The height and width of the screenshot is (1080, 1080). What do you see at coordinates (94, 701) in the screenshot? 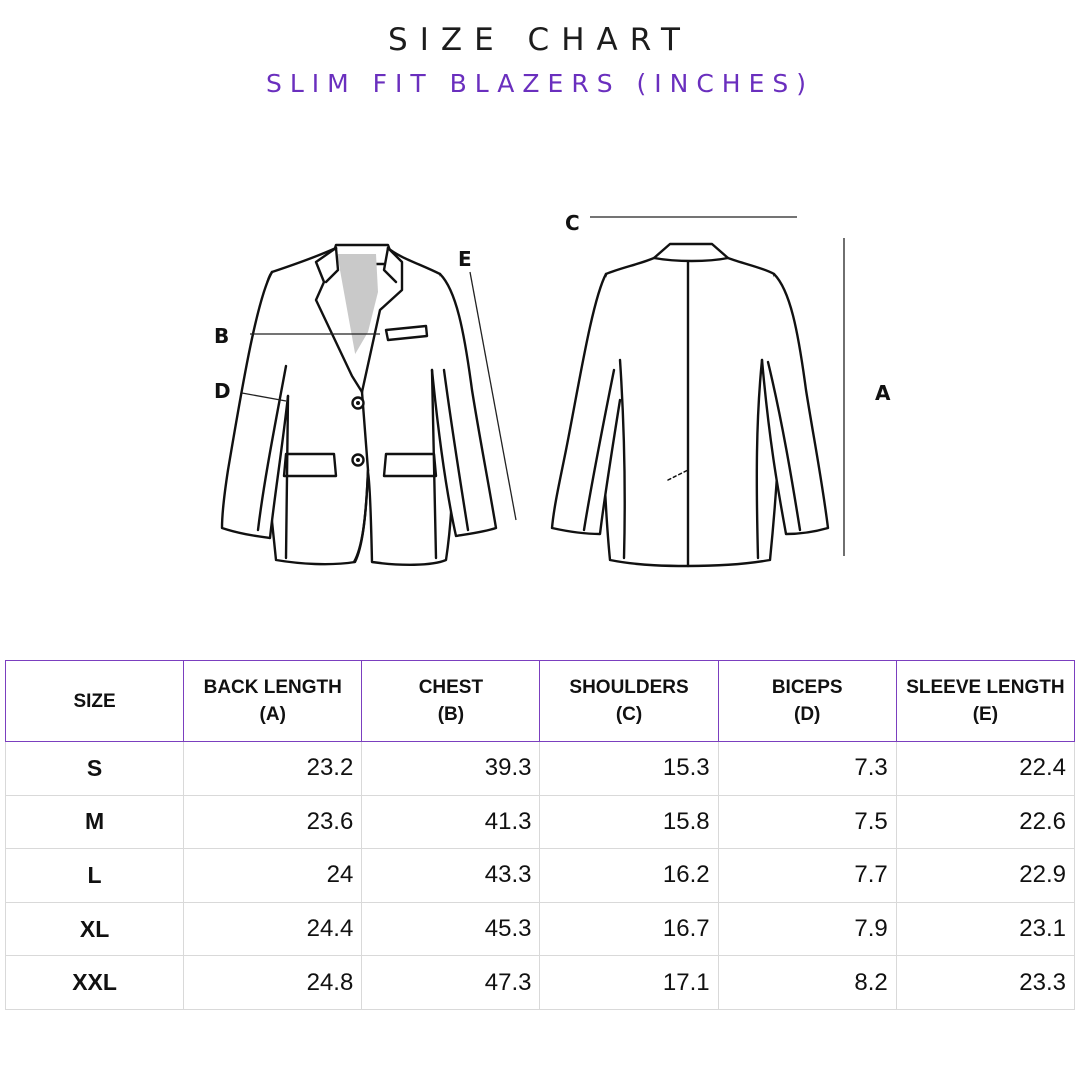
I see `col-header-size: SIZE` at bounding box center [94, 701].